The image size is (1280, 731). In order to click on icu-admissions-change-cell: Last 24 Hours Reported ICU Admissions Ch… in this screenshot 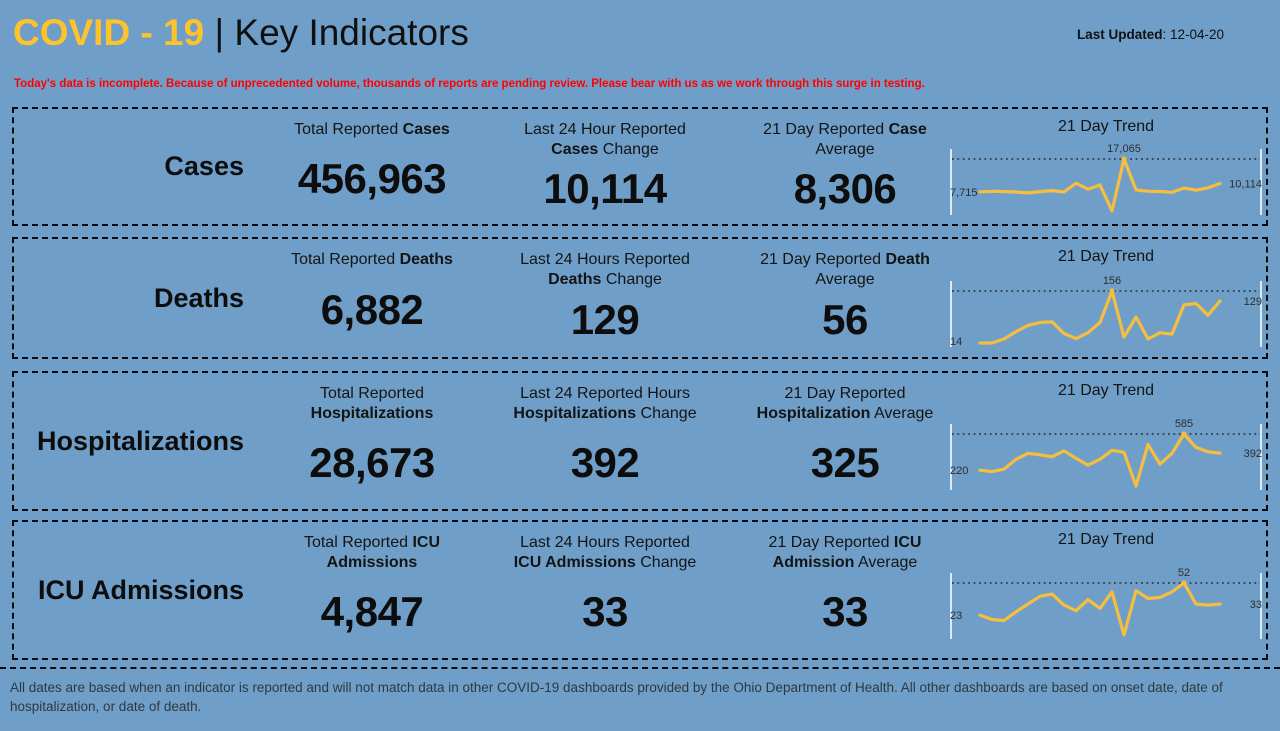, I will do `click(605, 590)`.